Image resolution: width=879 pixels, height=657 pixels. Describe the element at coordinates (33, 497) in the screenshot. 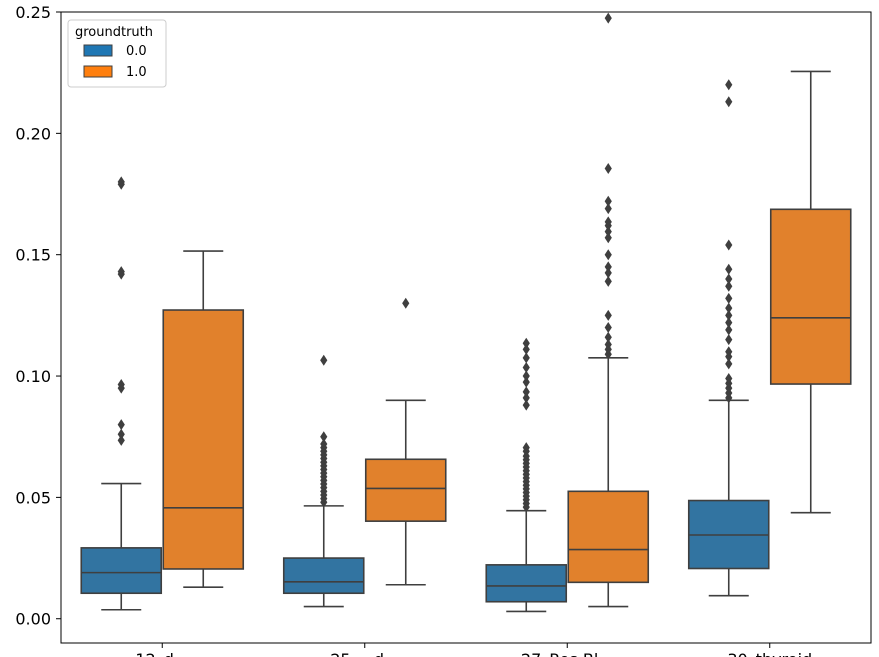

I see `y-tick-label: 0.05` at that location.